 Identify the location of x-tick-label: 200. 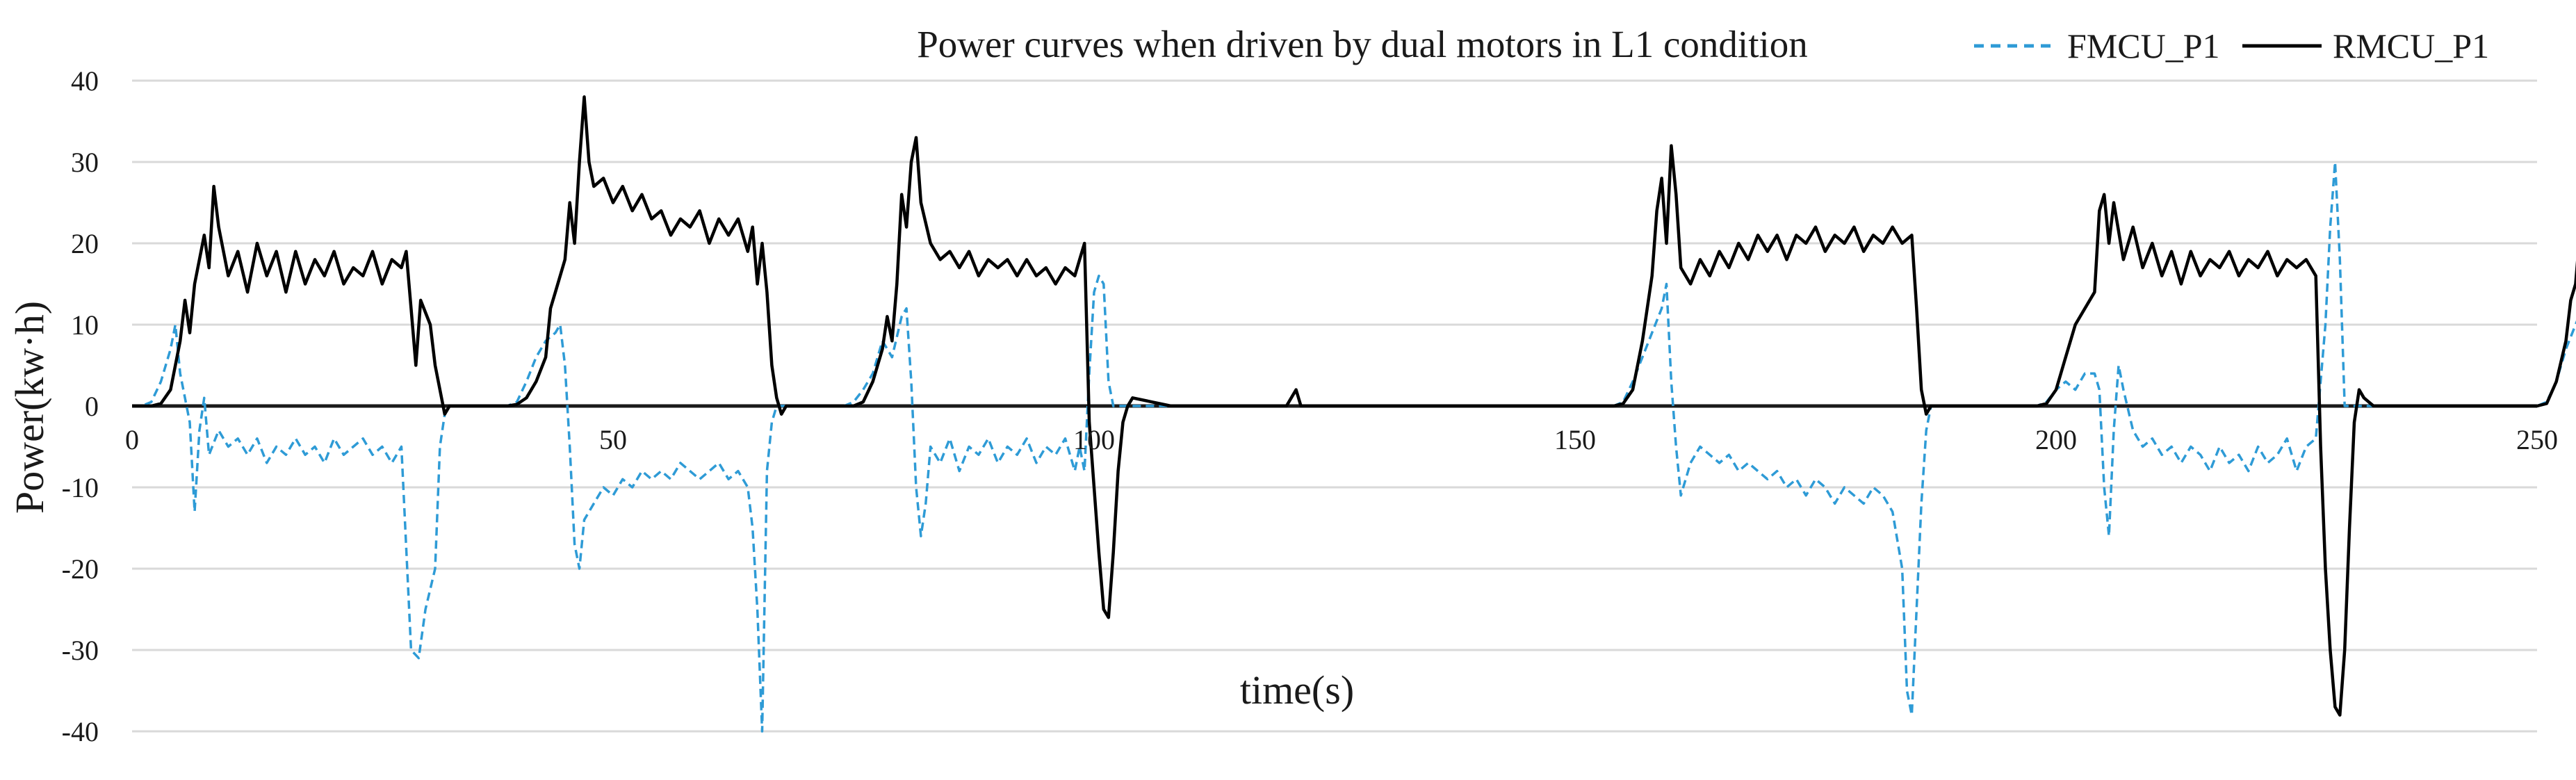
(2056, 439).